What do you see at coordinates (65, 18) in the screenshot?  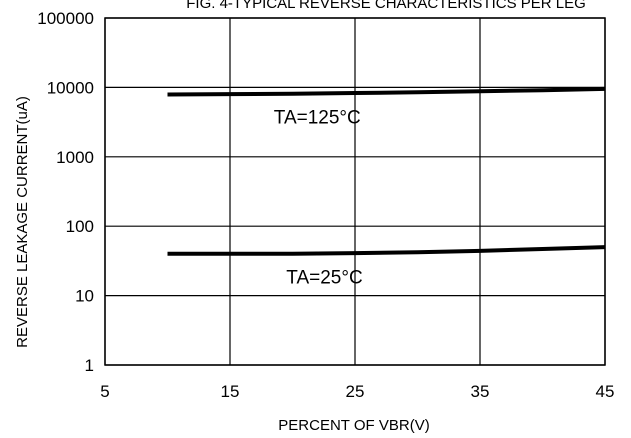 I see `y-tick-label: 100000` at bounding box center [65, 18].